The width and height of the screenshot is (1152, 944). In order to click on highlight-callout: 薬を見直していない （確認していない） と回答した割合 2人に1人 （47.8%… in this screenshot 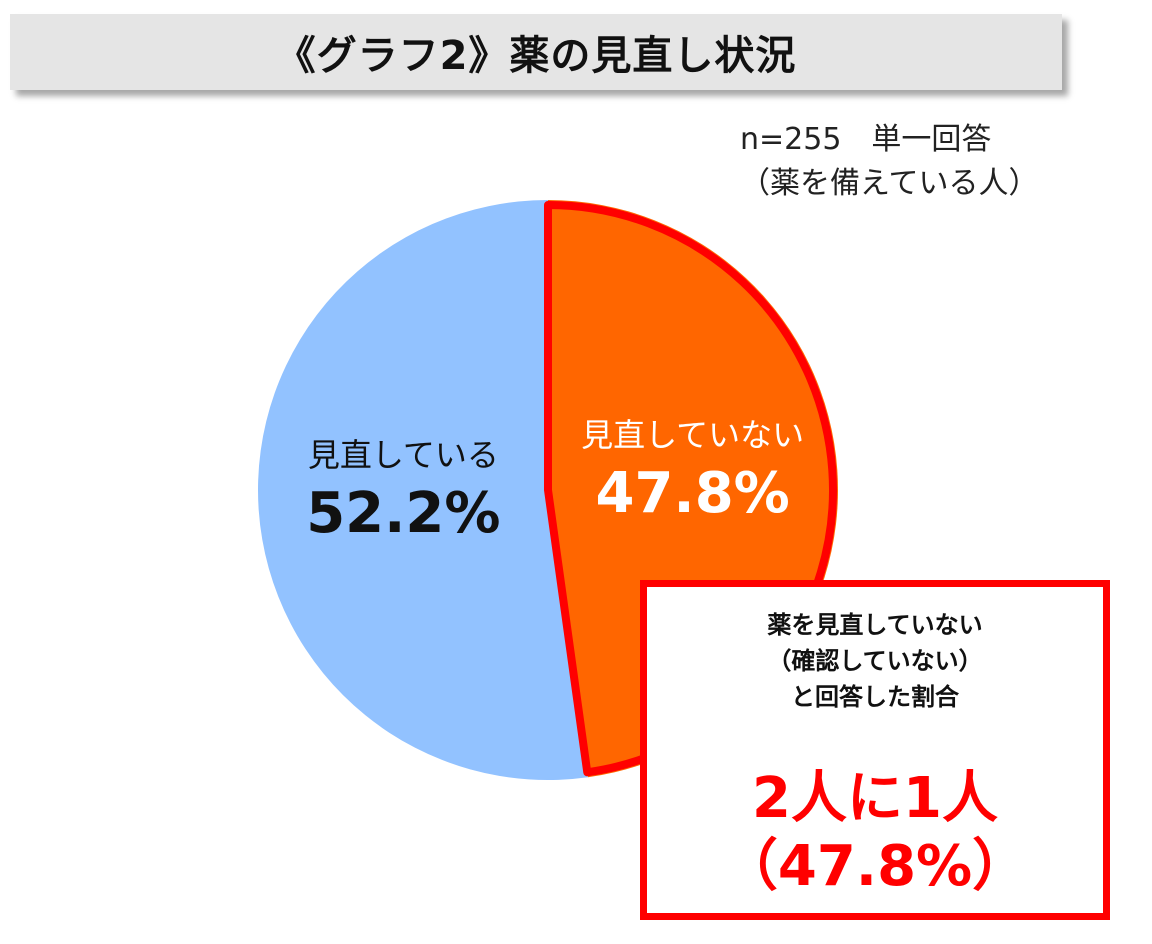, I will do `click(875, 750)`.